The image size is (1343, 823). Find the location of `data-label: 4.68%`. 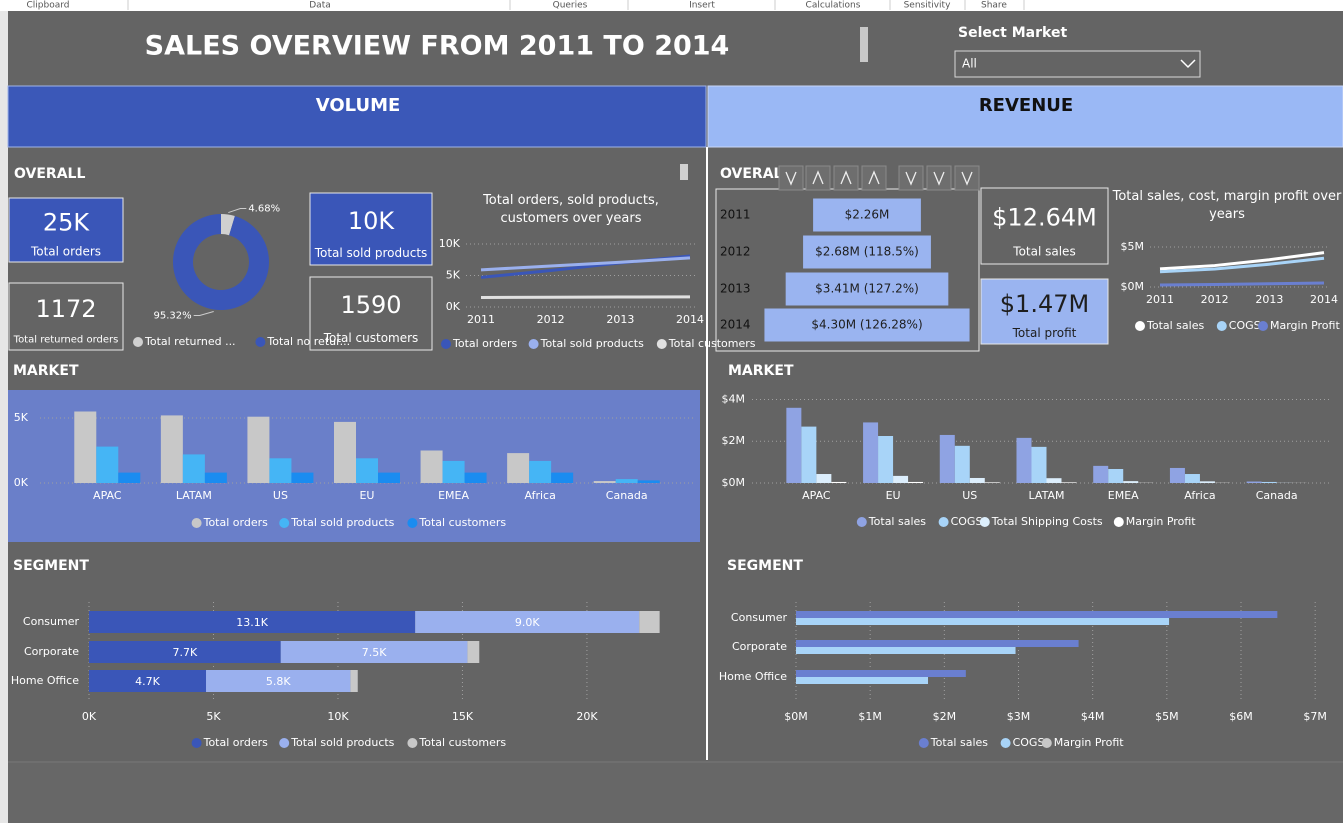

data-label: 4.68% is located at coordinates (264, 209).